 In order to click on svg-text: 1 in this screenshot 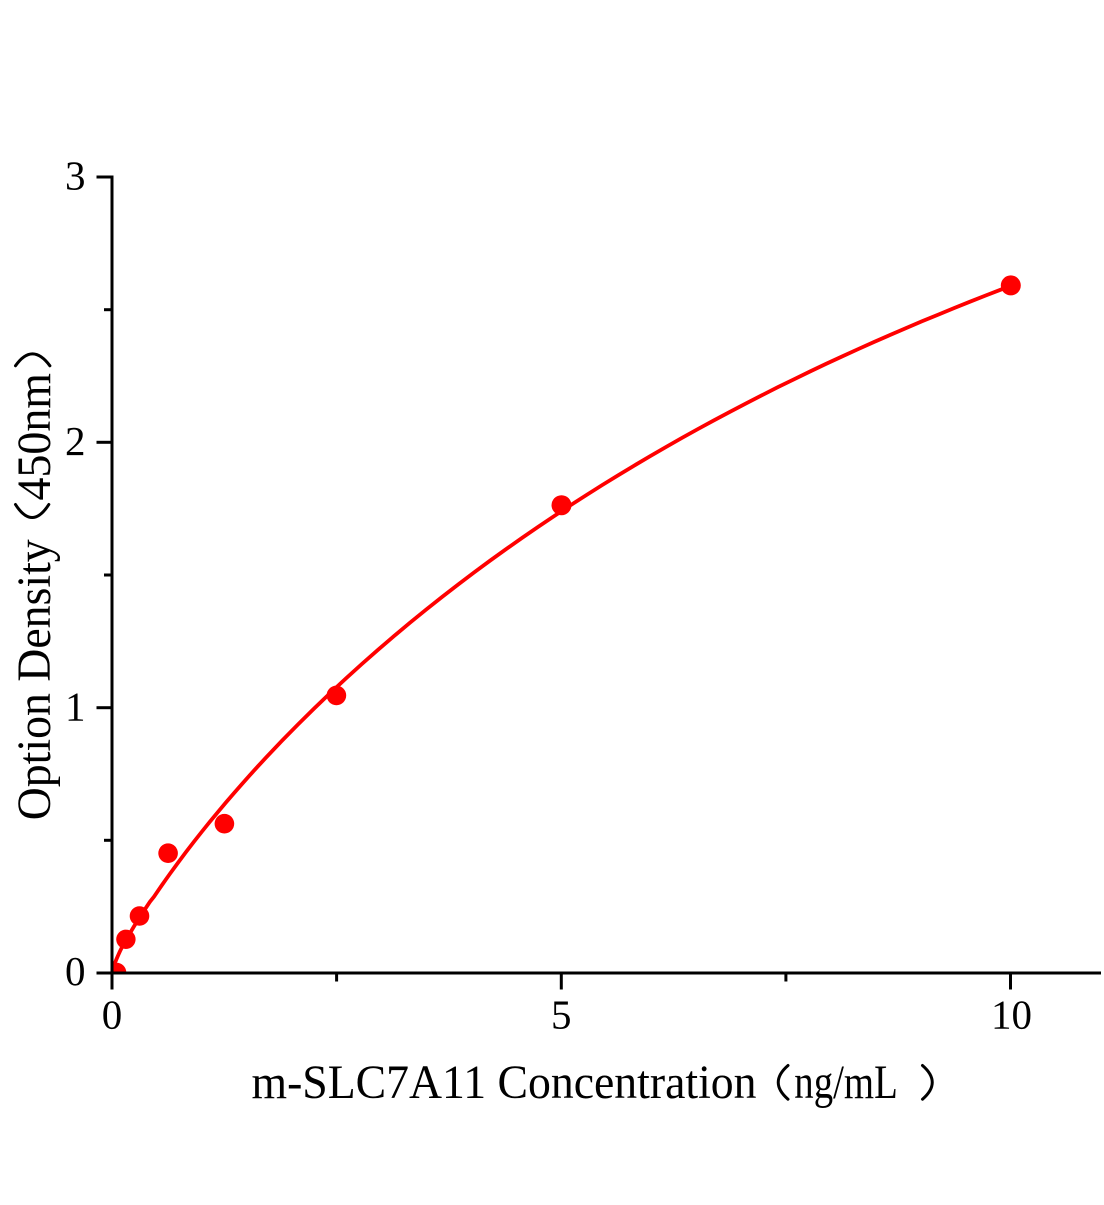, I will do `click(75, 707)`.